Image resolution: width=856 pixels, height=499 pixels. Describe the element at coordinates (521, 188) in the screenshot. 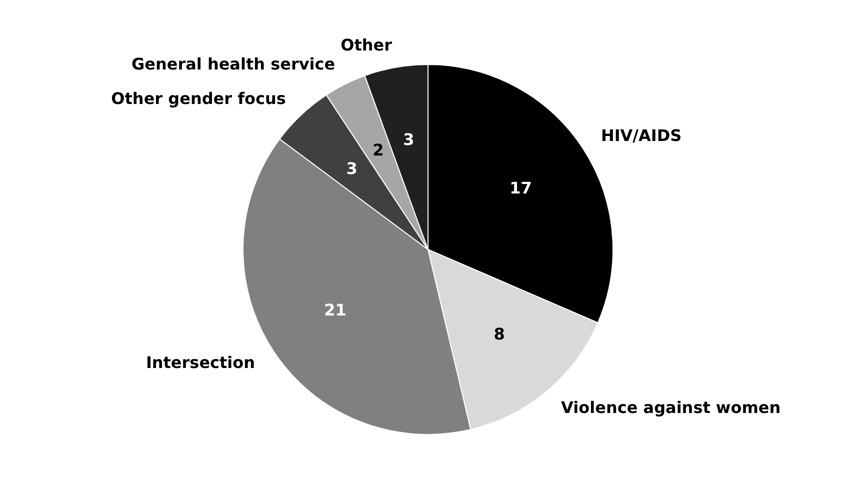

I see `data-label: 17` at that location.